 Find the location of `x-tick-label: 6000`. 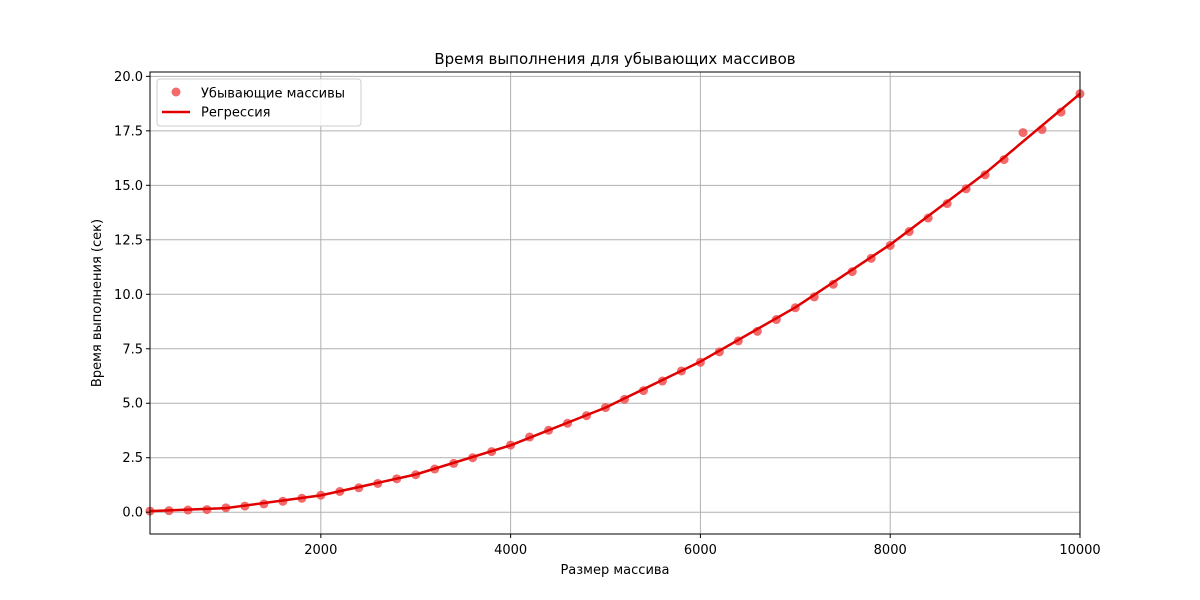

x-tick-label: 6000 is located at coordinates (700, 550).